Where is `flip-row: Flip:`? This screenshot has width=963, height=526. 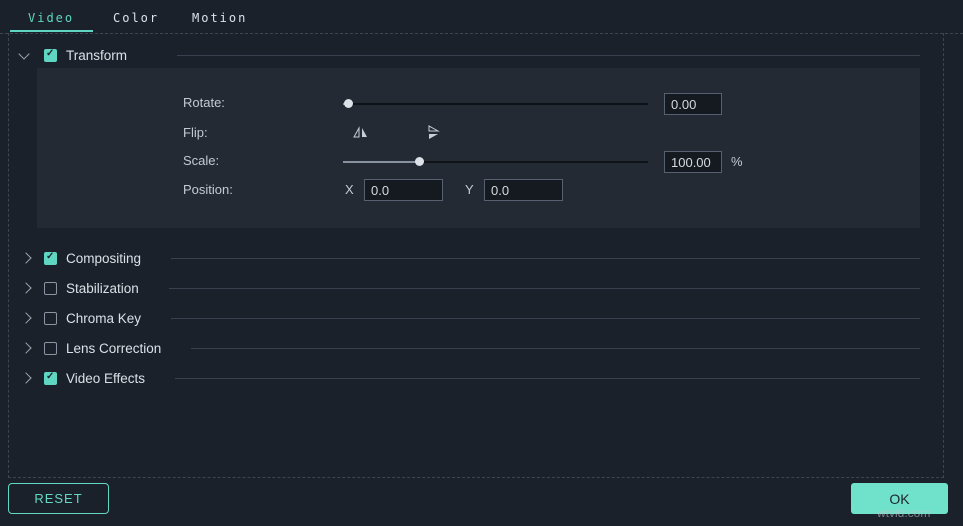
flip-row: Flip: is located at coordinates (478, 134).